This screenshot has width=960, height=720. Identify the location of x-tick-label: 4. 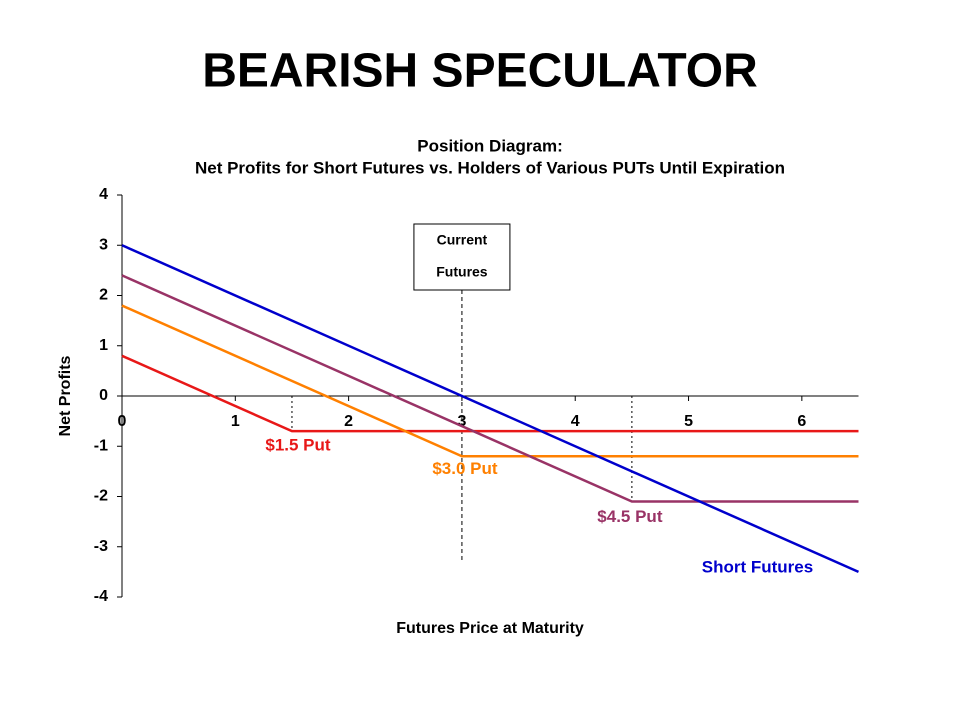
(575, 421).